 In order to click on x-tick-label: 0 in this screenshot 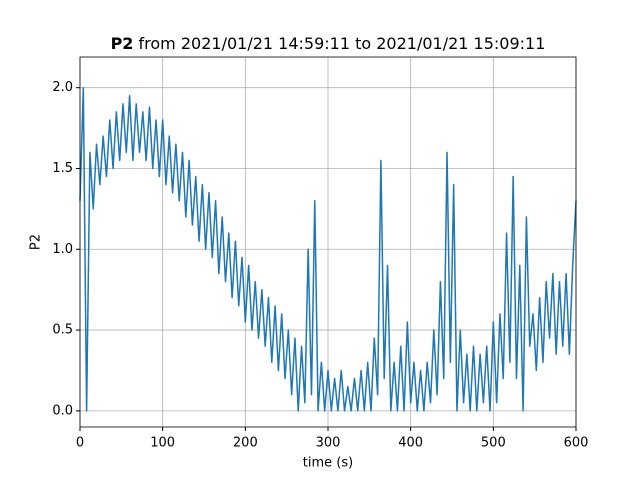, I will do `click(80, 443)`.